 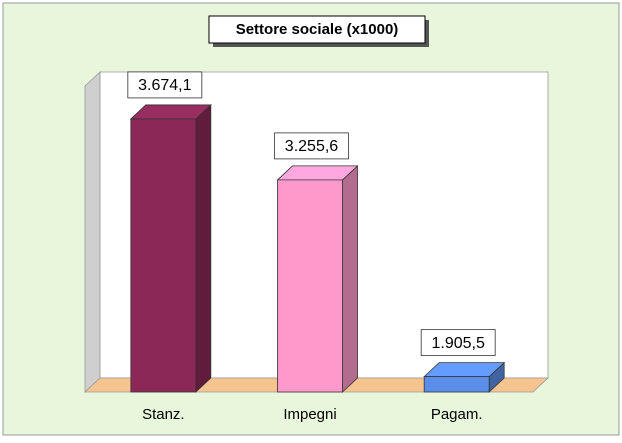 I want to click on value-label: 3.255,6, so click(x=311, y=146).